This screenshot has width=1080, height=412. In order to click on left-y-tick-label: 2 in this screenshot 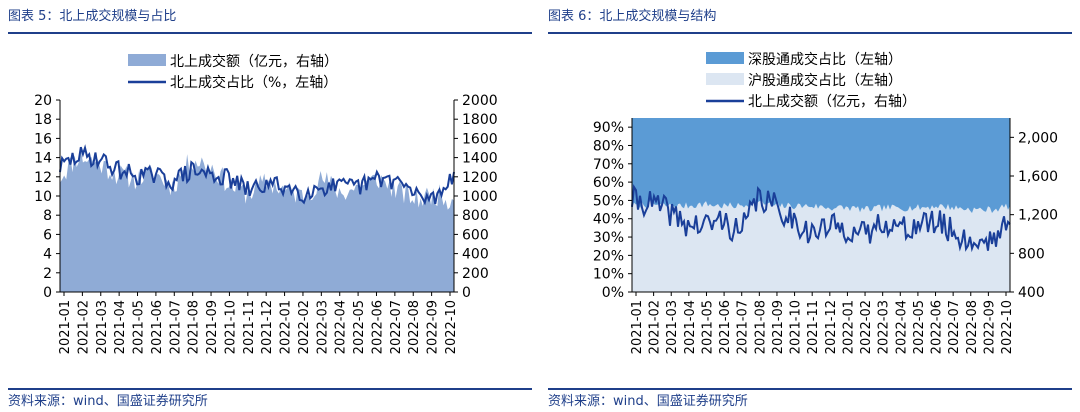, I will do `click(47, 274)`.